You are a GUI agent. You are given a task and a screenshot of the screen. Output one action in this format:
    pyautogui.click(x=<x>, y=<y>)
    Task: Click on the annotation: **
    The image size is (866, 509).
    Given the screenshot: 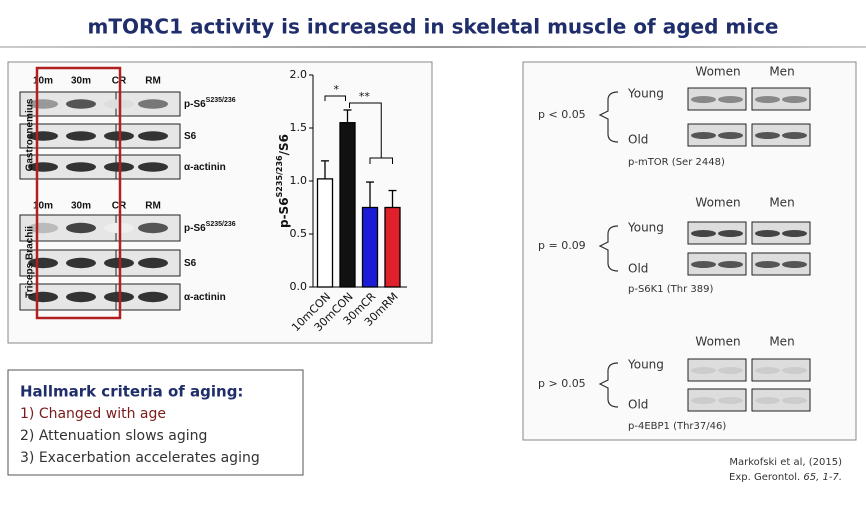 What is the action you would take?
    pyautogui.click(x=365, y=96)
    